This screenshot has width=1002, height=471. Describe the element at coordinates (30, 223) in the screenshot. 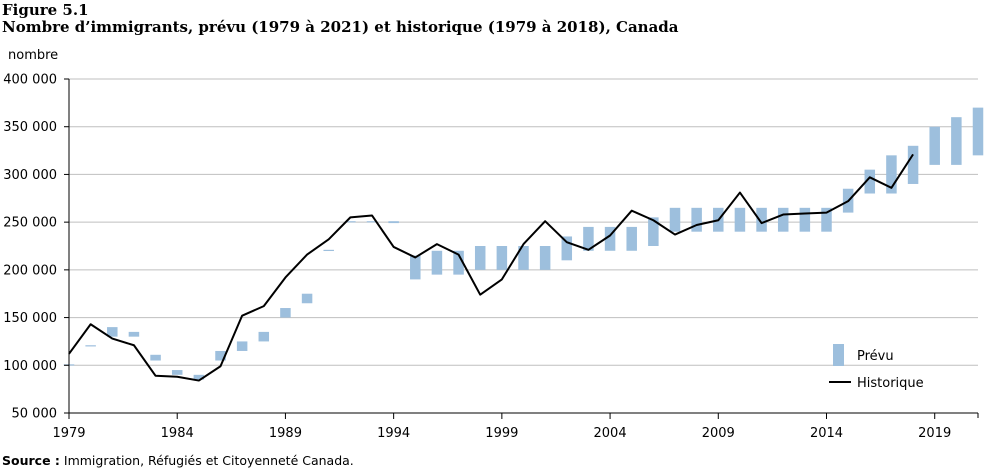

I see `y-tick-label: 250 000` at that location.